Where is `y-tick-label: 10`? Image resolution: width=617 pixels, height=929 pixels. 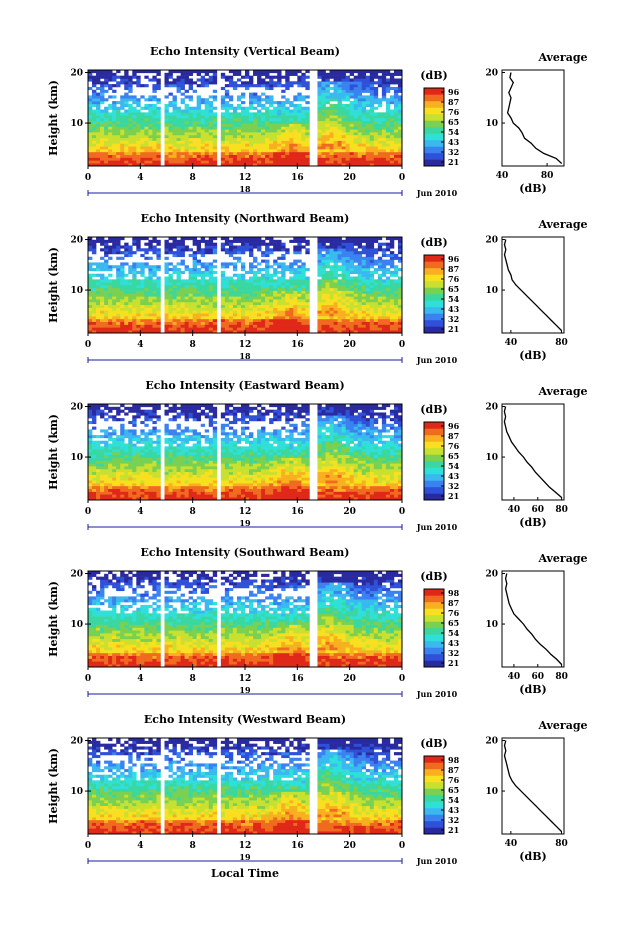 y-tick-label: 10 is located at coordinates (76, 291).